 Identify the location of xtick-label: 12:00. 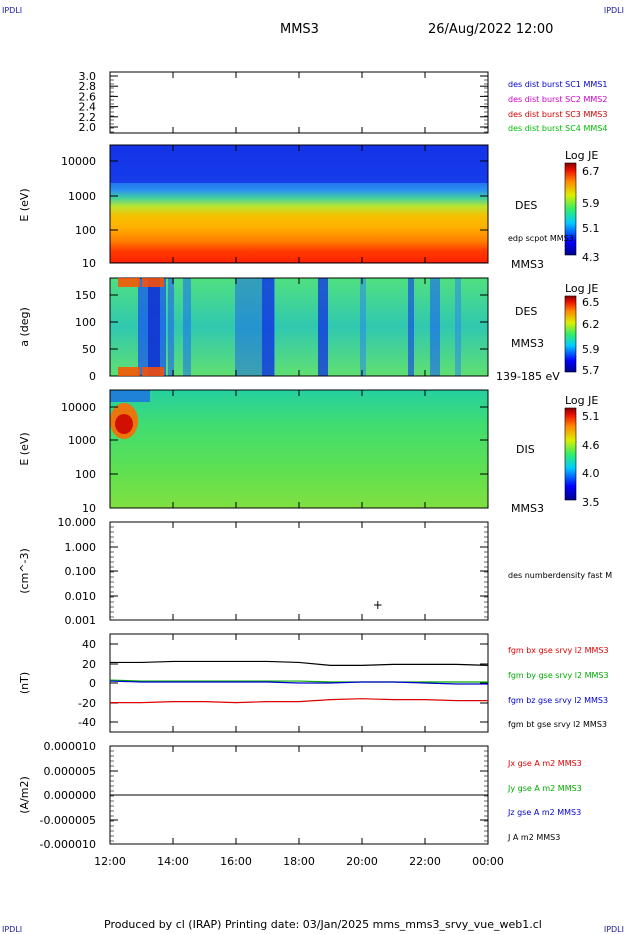
(110, 861).